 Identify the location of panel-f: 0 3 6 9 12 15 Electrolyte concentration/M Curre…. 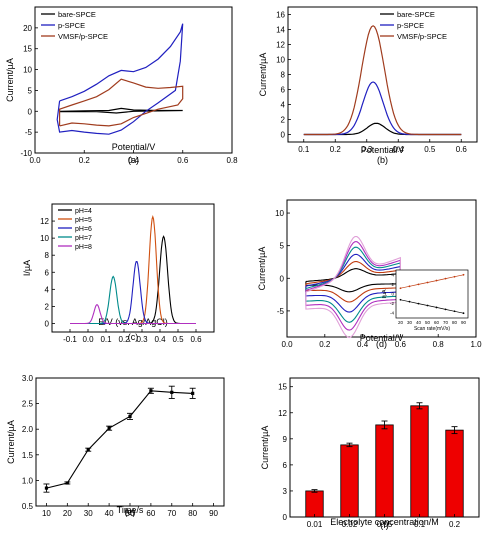
(370, 453).